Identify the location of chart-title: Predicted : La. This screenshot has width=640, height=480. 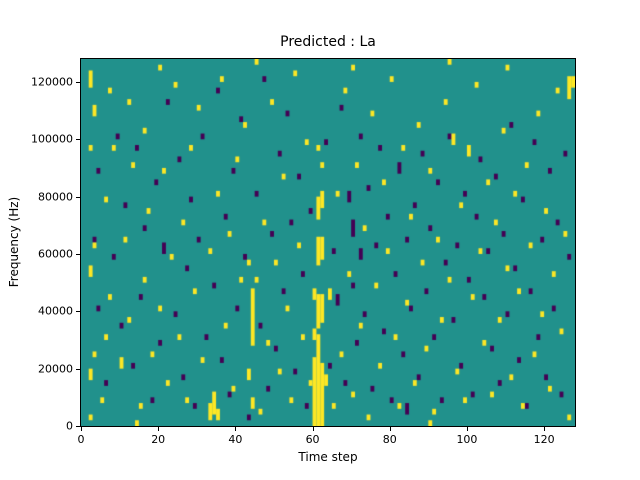
(328, 42).